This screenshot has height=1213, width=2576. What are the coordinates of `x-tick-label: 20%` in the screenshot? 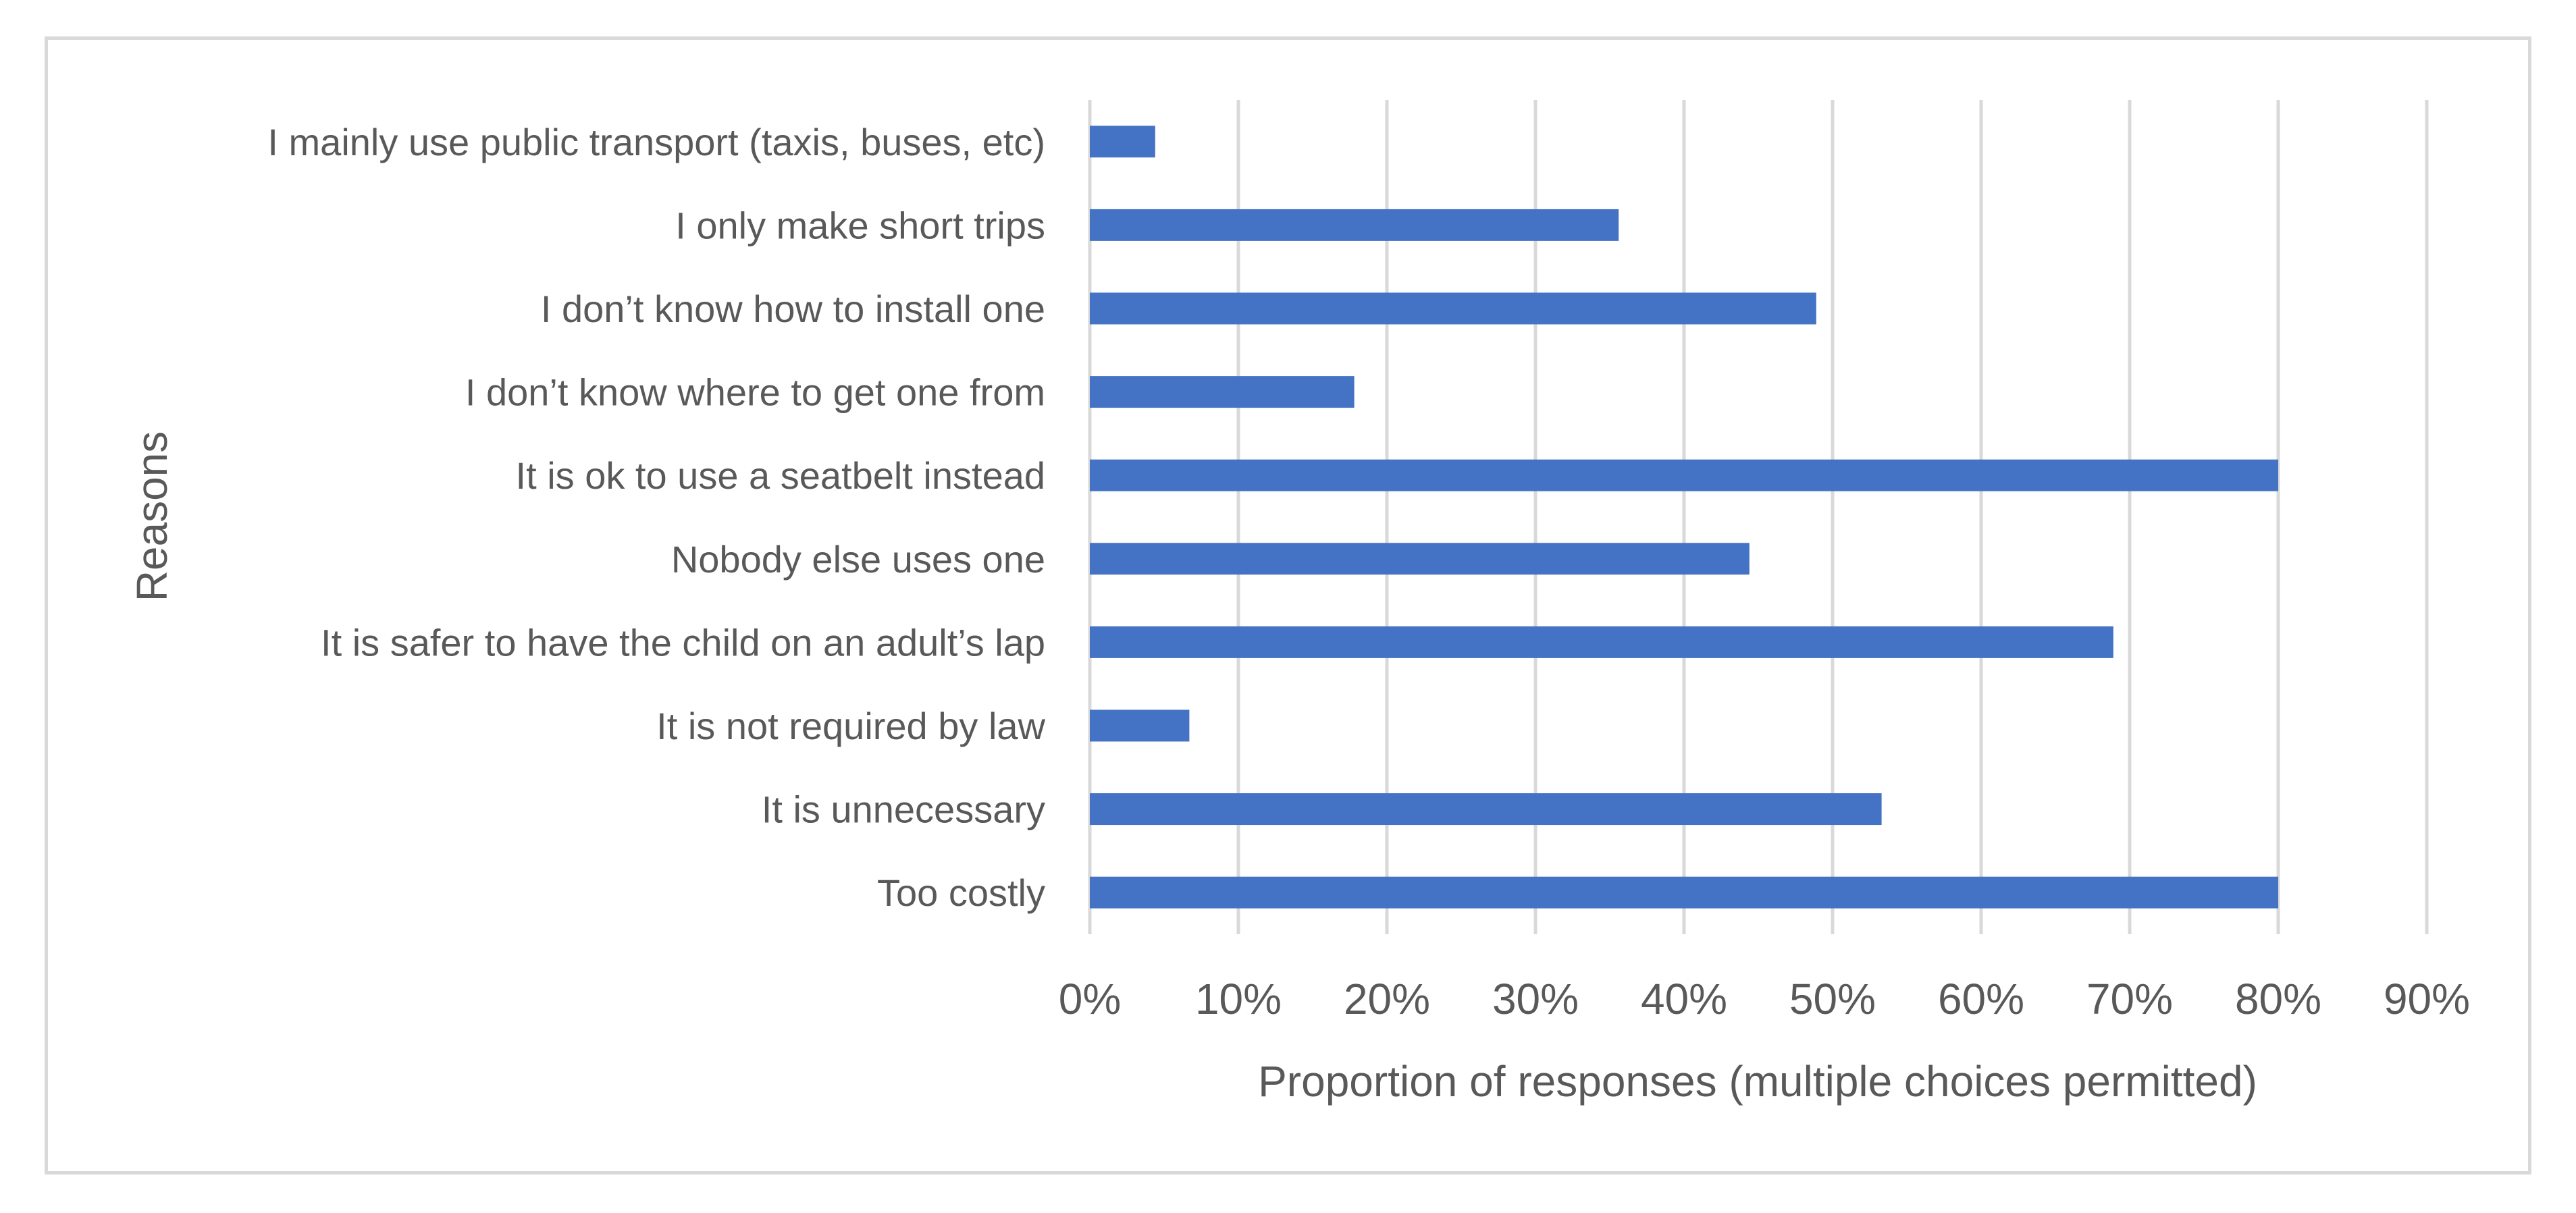 It's located at (1387, 999).